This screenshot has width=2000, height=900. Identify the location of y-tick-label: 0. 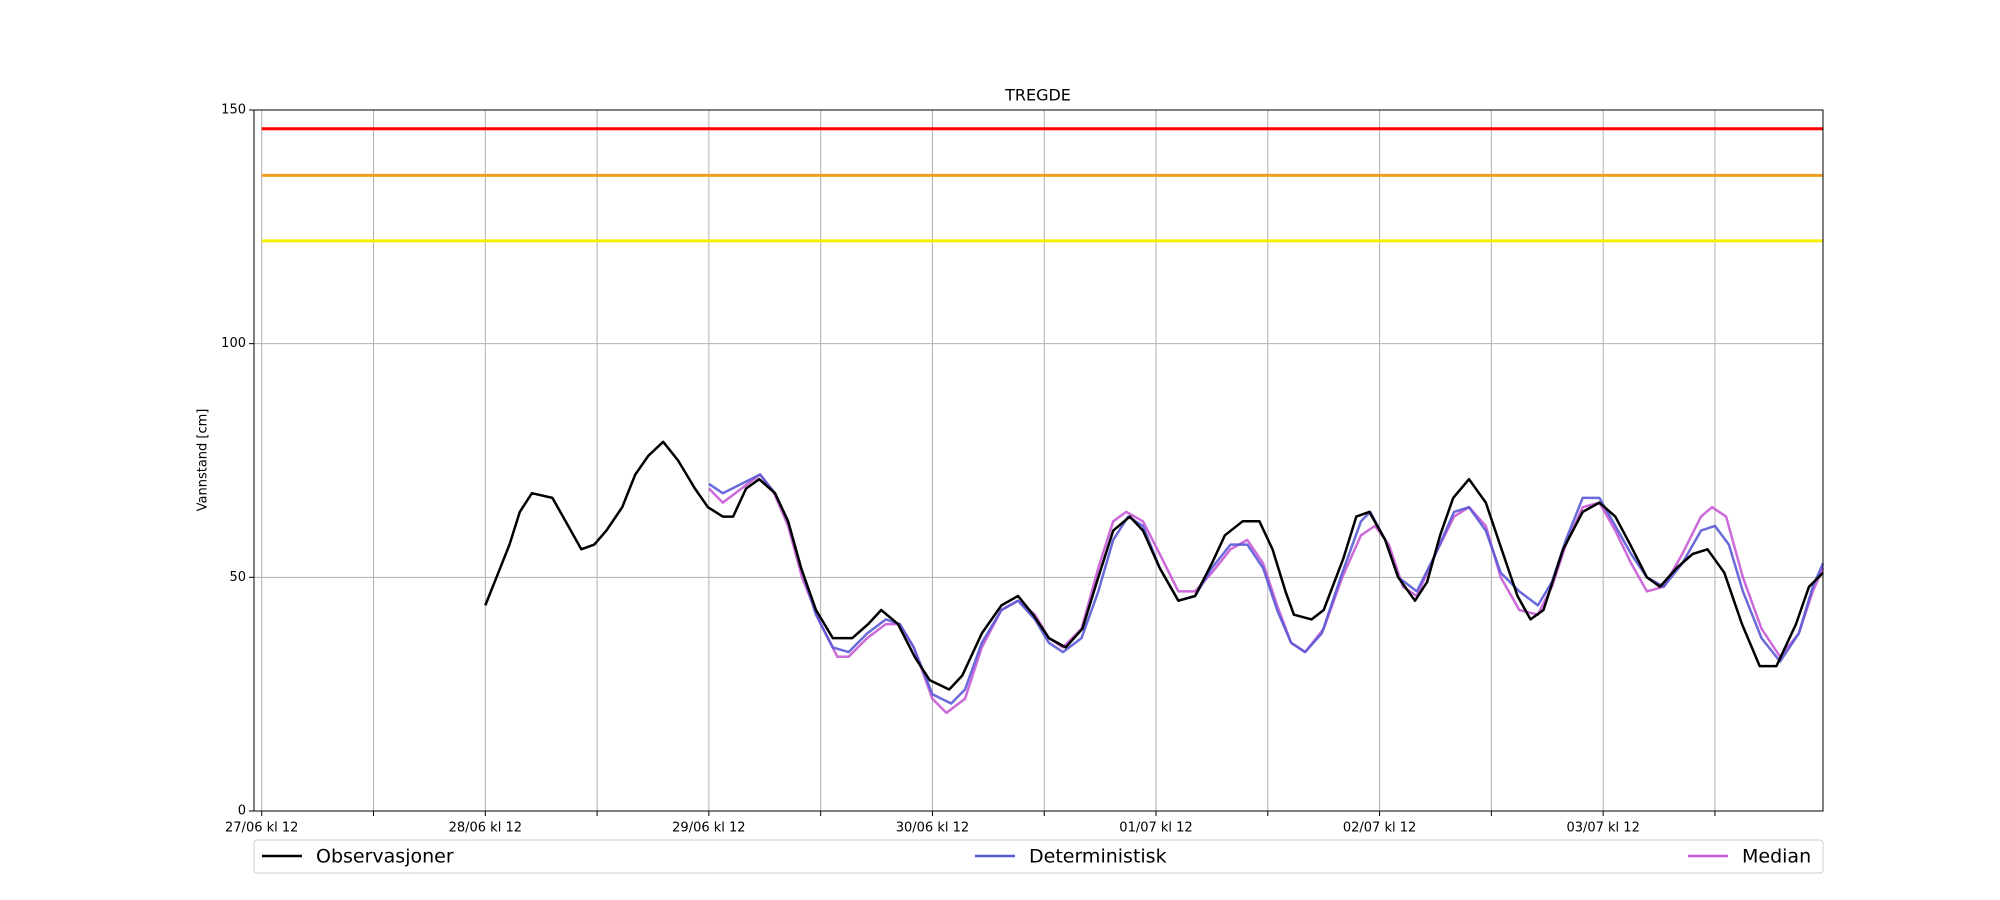
(242, 811).